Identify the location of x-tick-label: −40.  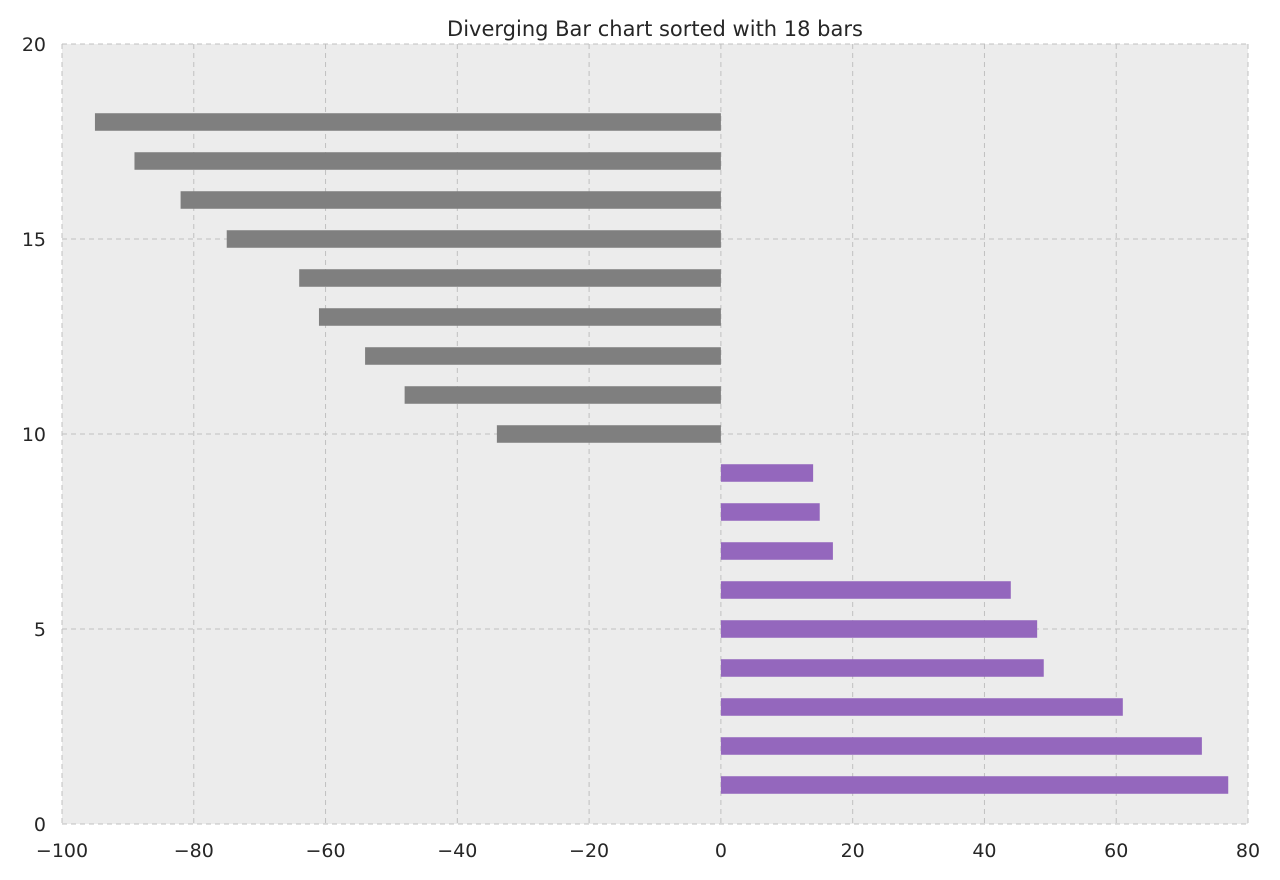
(457, 851).